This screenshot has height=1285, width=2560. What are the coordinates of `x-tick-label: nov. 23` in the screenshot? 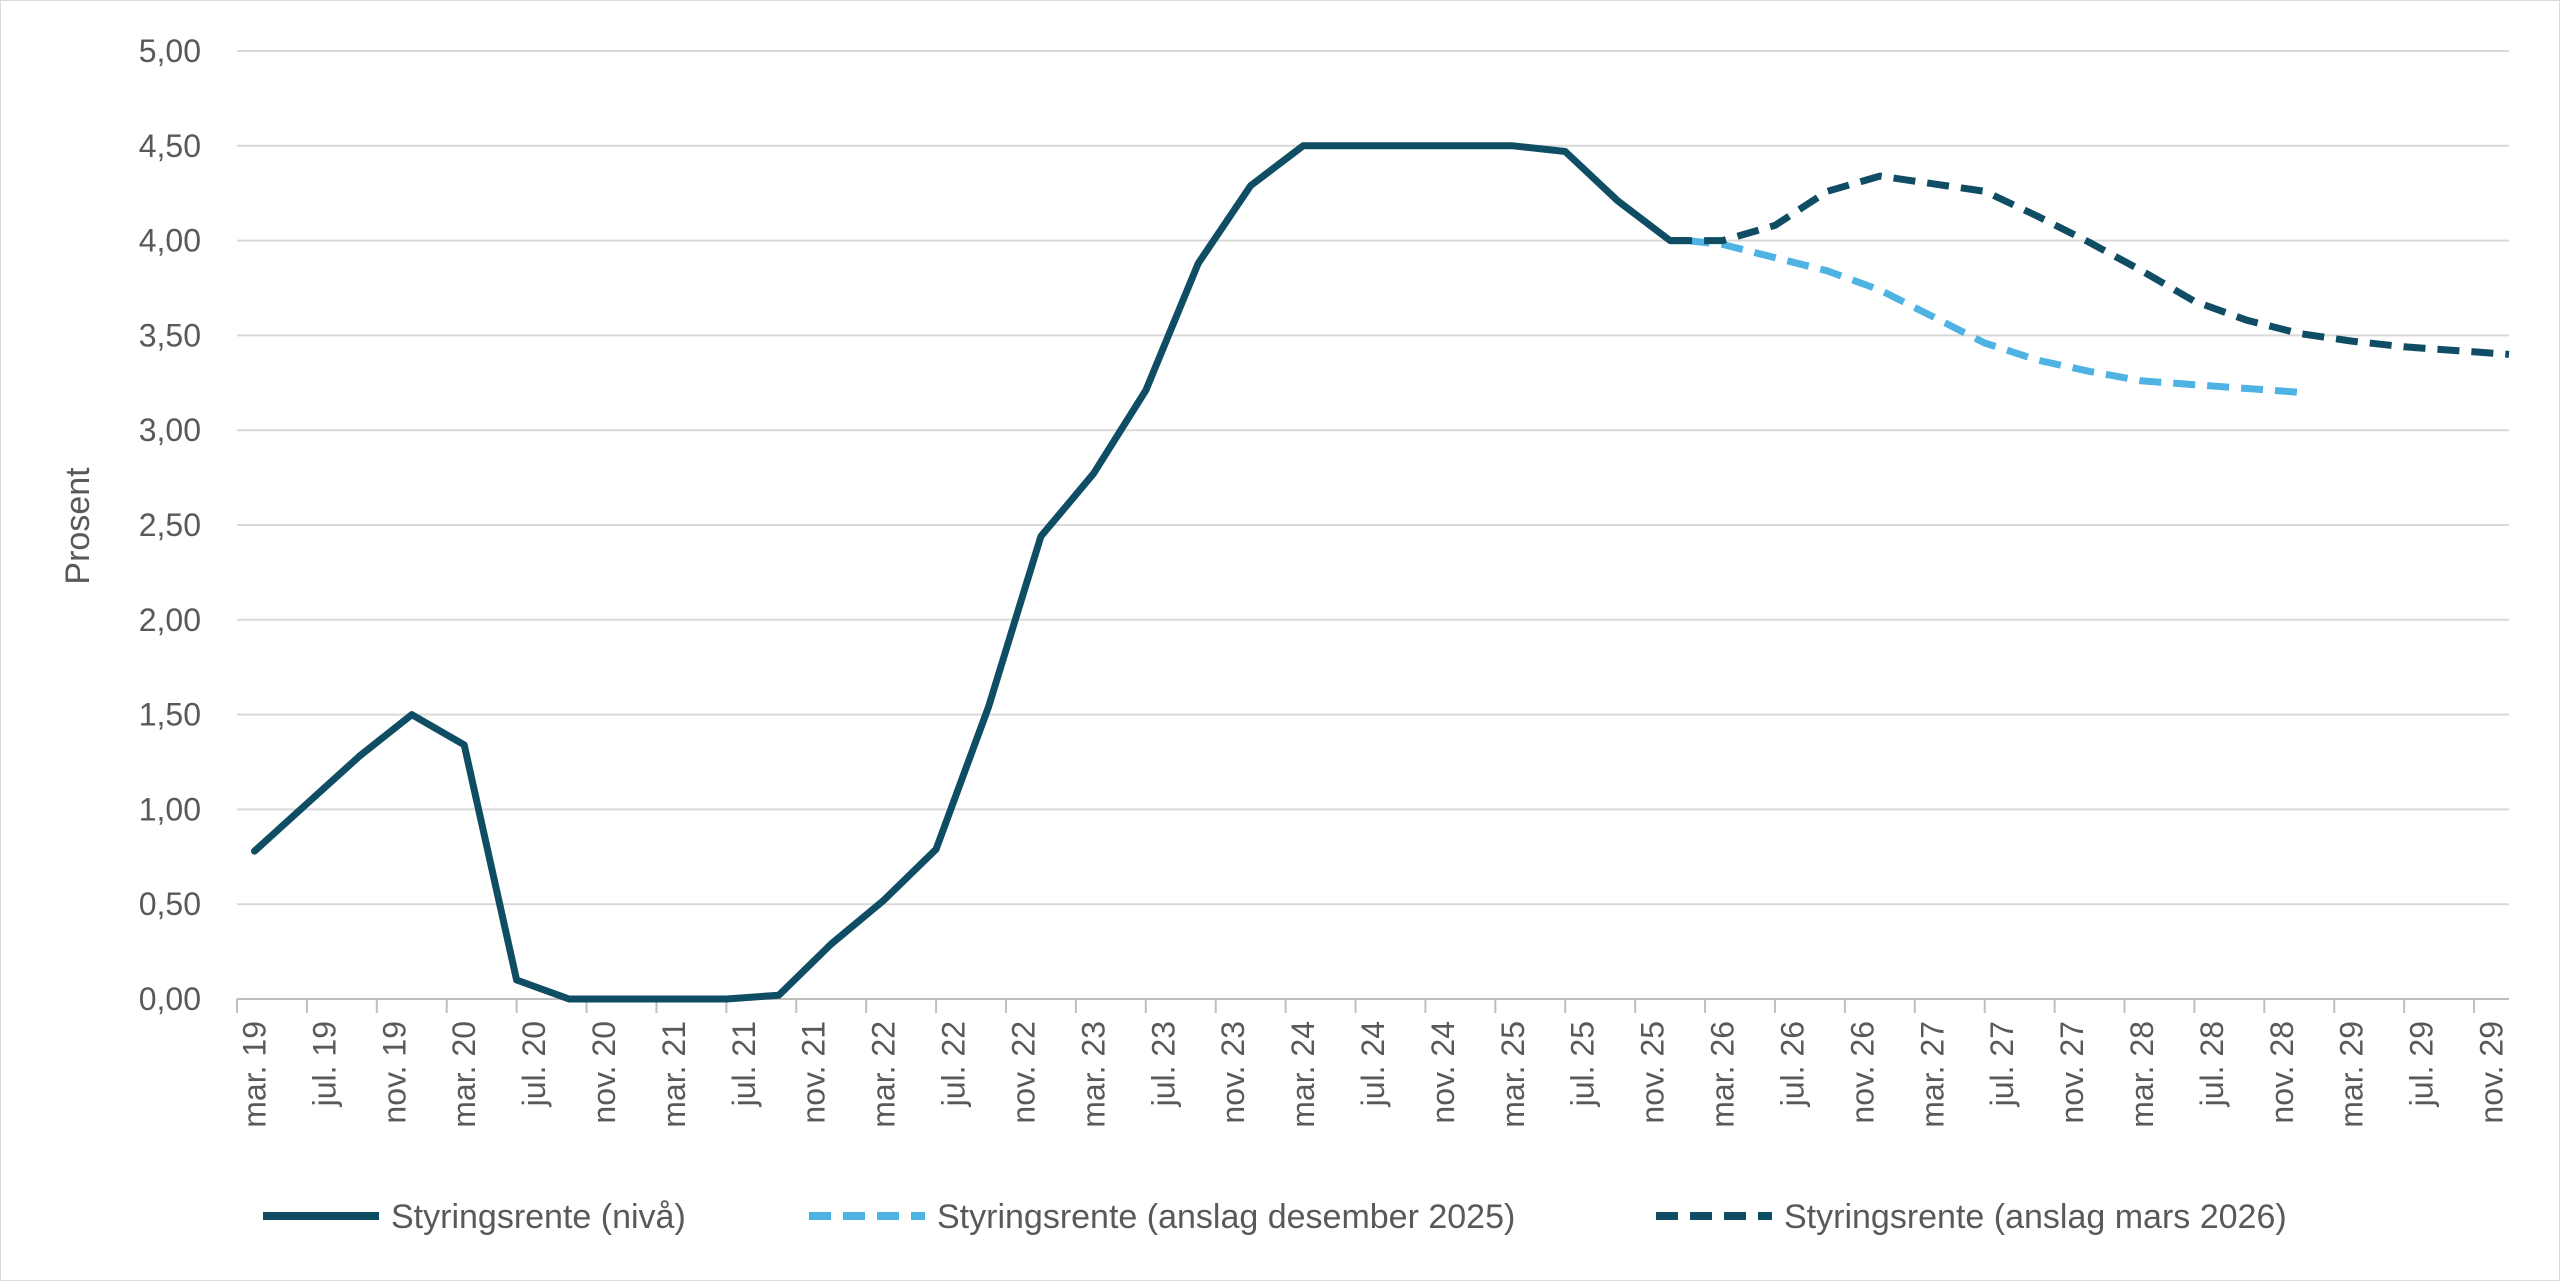 It's located at (1233, 1072).